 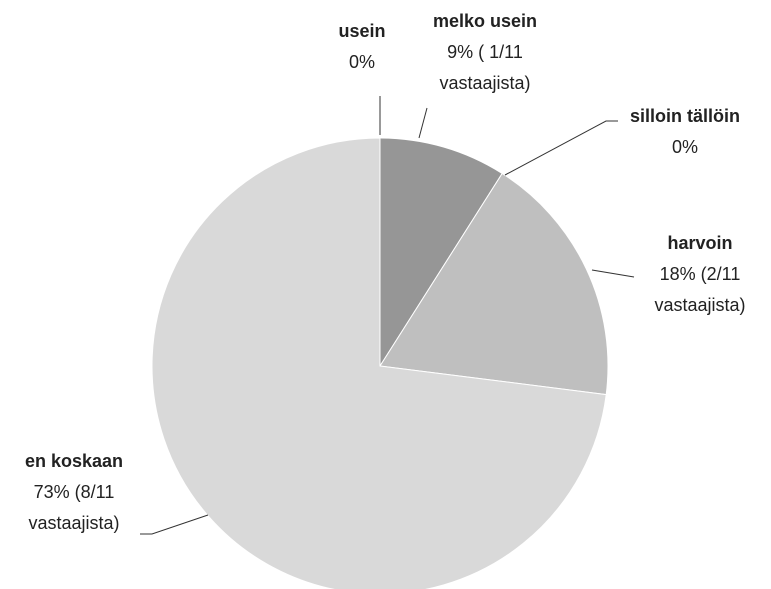 I want to click on category-label: harvoin, so click(x=700, y=243).